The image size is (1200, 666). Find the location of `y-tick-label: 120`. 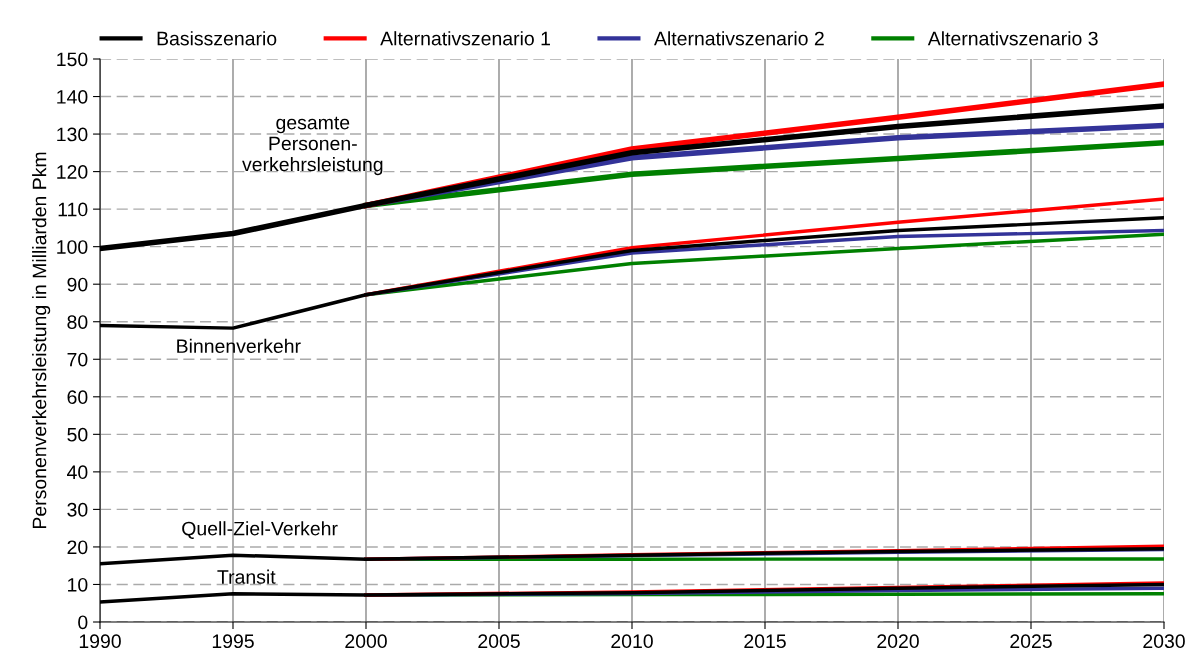

y-tick-label: 120 is located at coordinates (72, 172).